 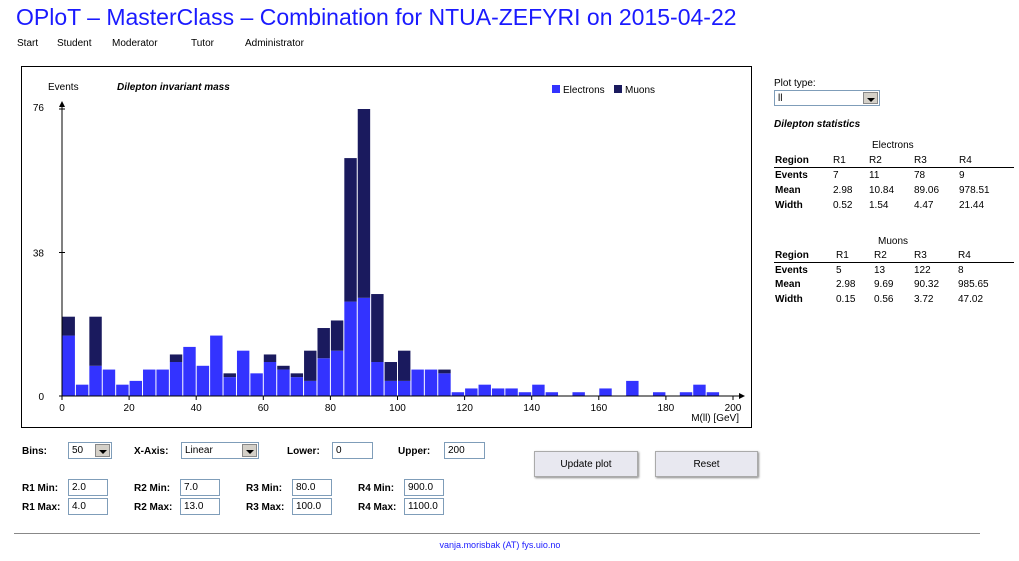 What do you see at coordinates (920, 255) in the screenshot?
I see `muons-header-r3: R3` at bounding box center [920, 255].